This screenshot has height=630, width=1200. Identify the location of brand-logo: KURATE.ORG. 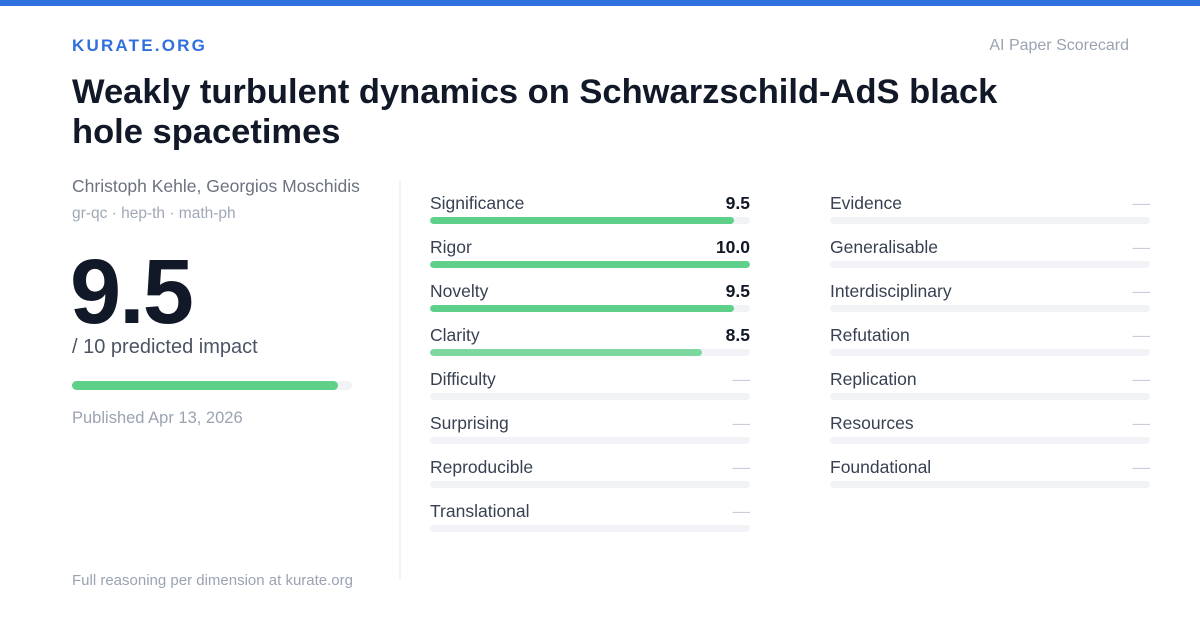
(140, 45).